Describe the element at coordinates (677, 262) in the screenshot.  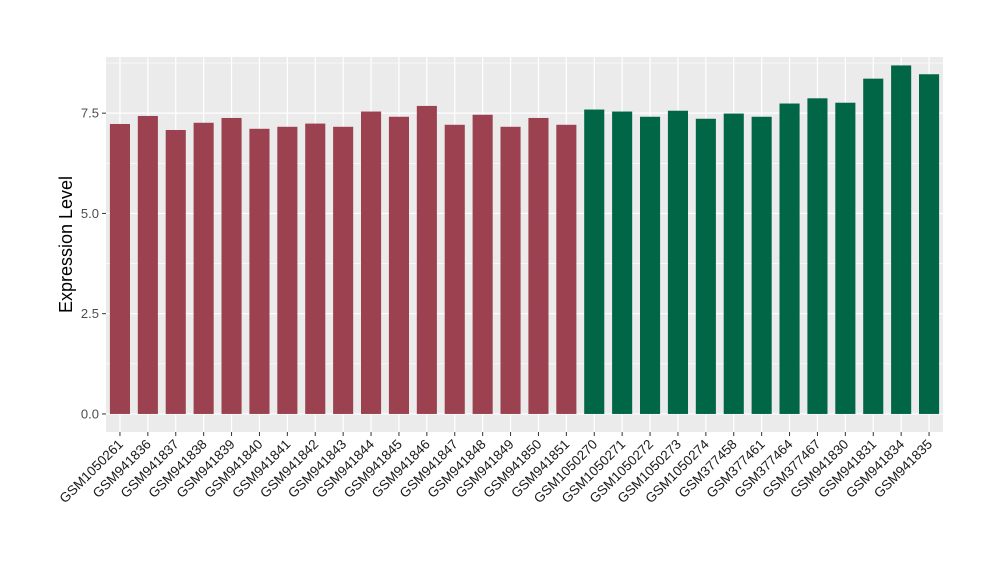
I see `bar-GSM1050273` at that location.